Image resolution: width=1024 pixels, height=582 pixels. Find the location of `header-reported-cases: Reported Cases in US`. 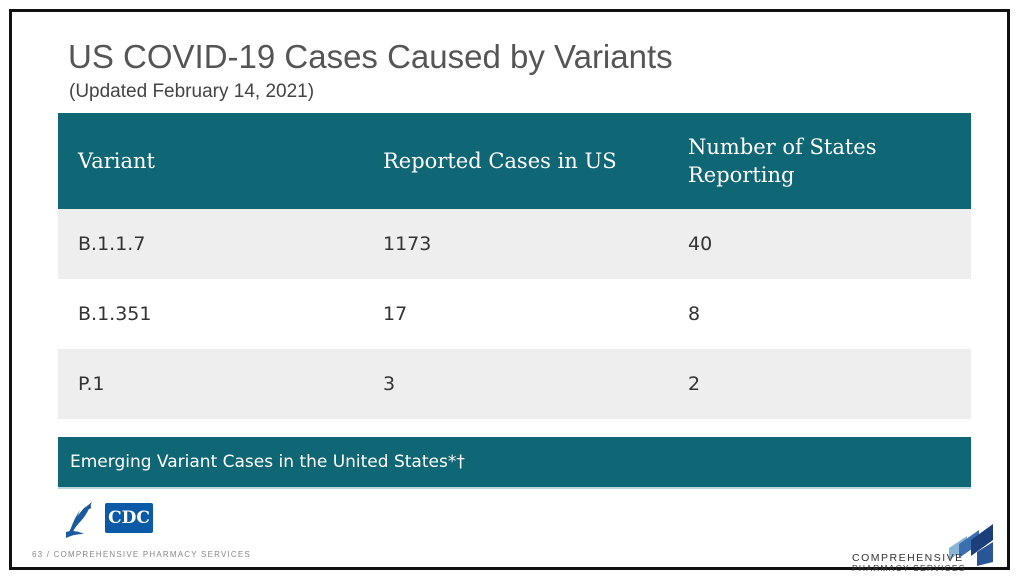

header-reported-cases: Reported Cases in US is located at coordinates (500, 161).